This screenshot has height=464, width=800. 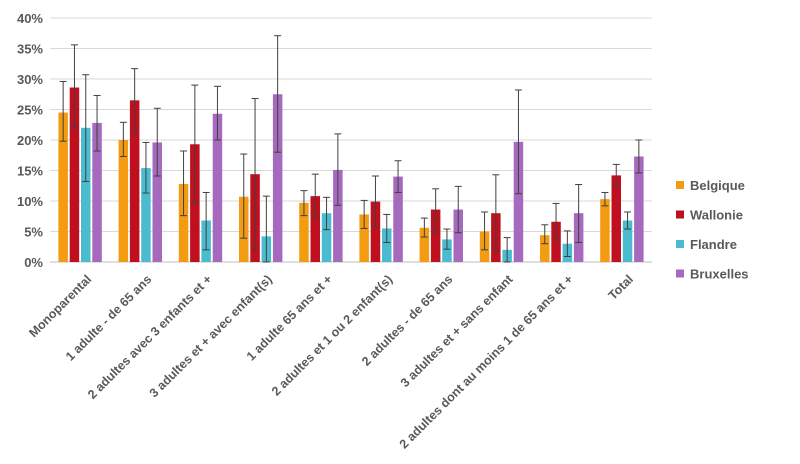 I want to click on category-label: 3 adultes et + avec enfant(s), so click(x=211, y=336).